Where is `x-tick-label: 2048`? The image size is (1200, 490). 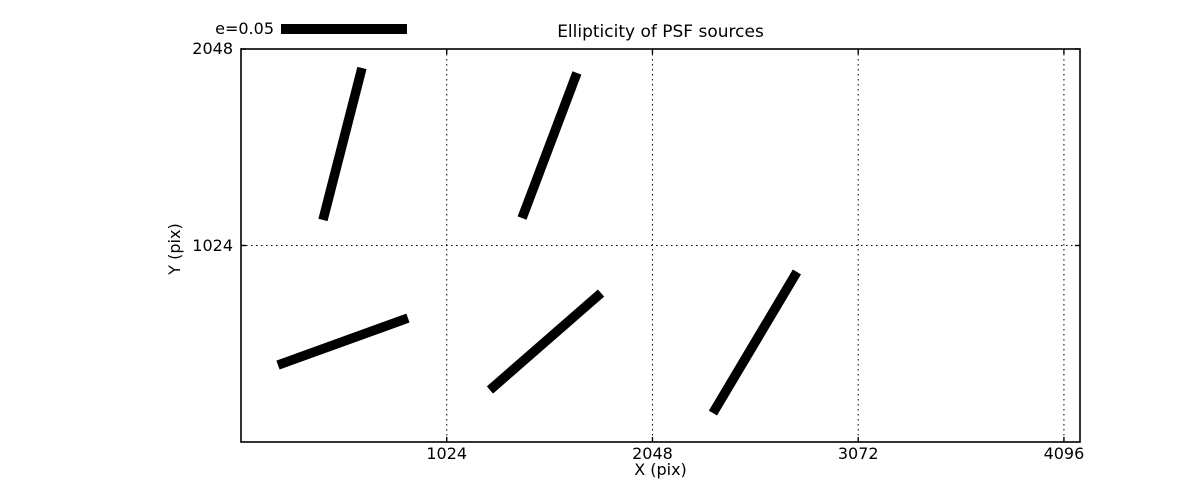 x-tick-label: 2048 is located at coordinates (652, 453).